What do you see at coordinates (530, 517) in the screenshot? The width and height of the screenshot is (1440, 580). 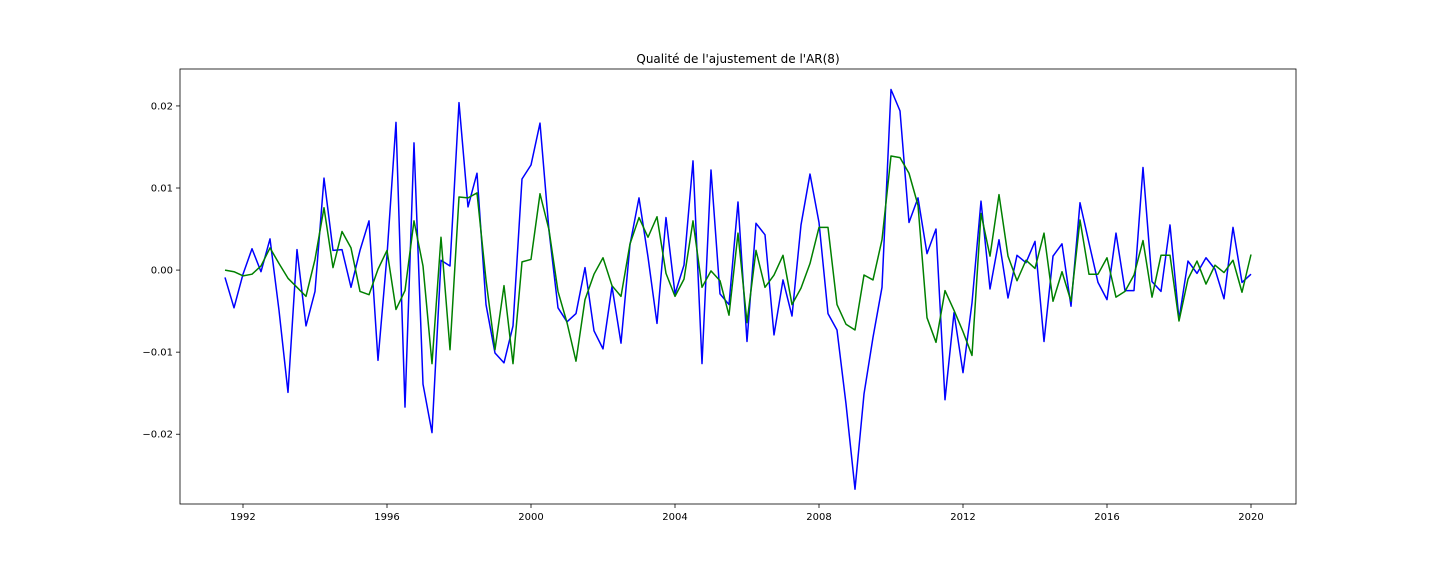 I see `x-tick-label: 2000` at bounding box center [530, 517].